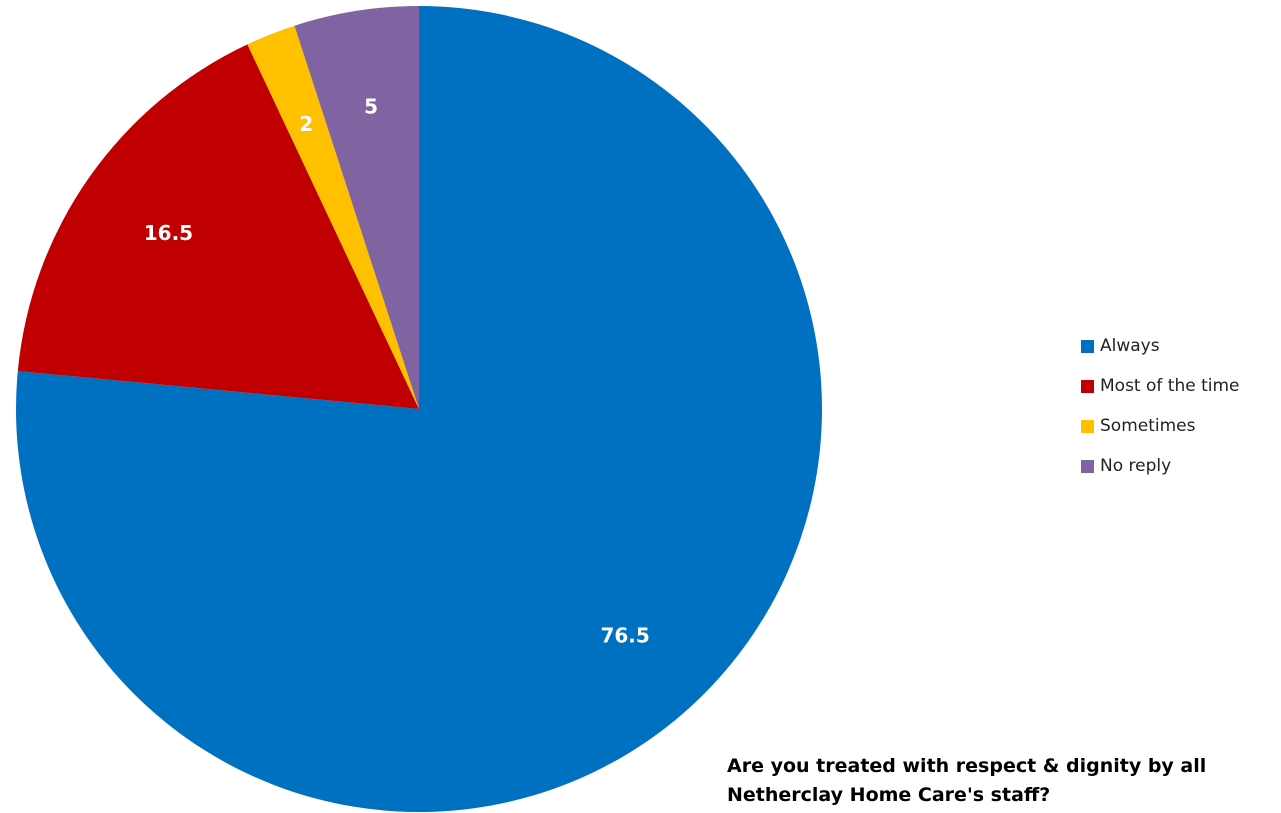 Image resolution: width=1281 pixels, height=813 pixels. I want to click on legend-label: Most of the time, so click(1170, 386).